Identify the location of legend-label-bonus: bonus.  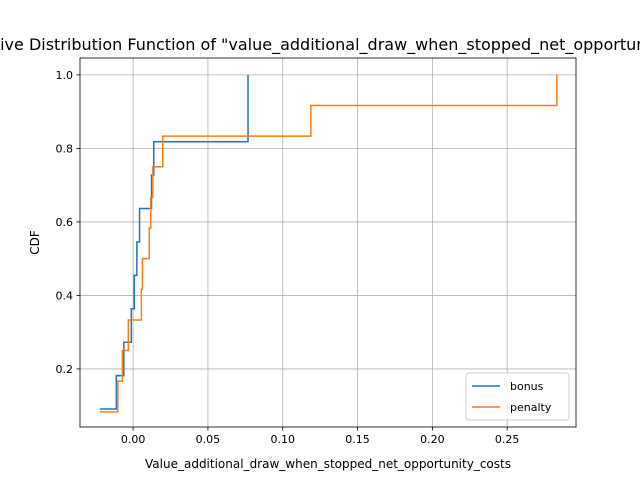
(527, 386).